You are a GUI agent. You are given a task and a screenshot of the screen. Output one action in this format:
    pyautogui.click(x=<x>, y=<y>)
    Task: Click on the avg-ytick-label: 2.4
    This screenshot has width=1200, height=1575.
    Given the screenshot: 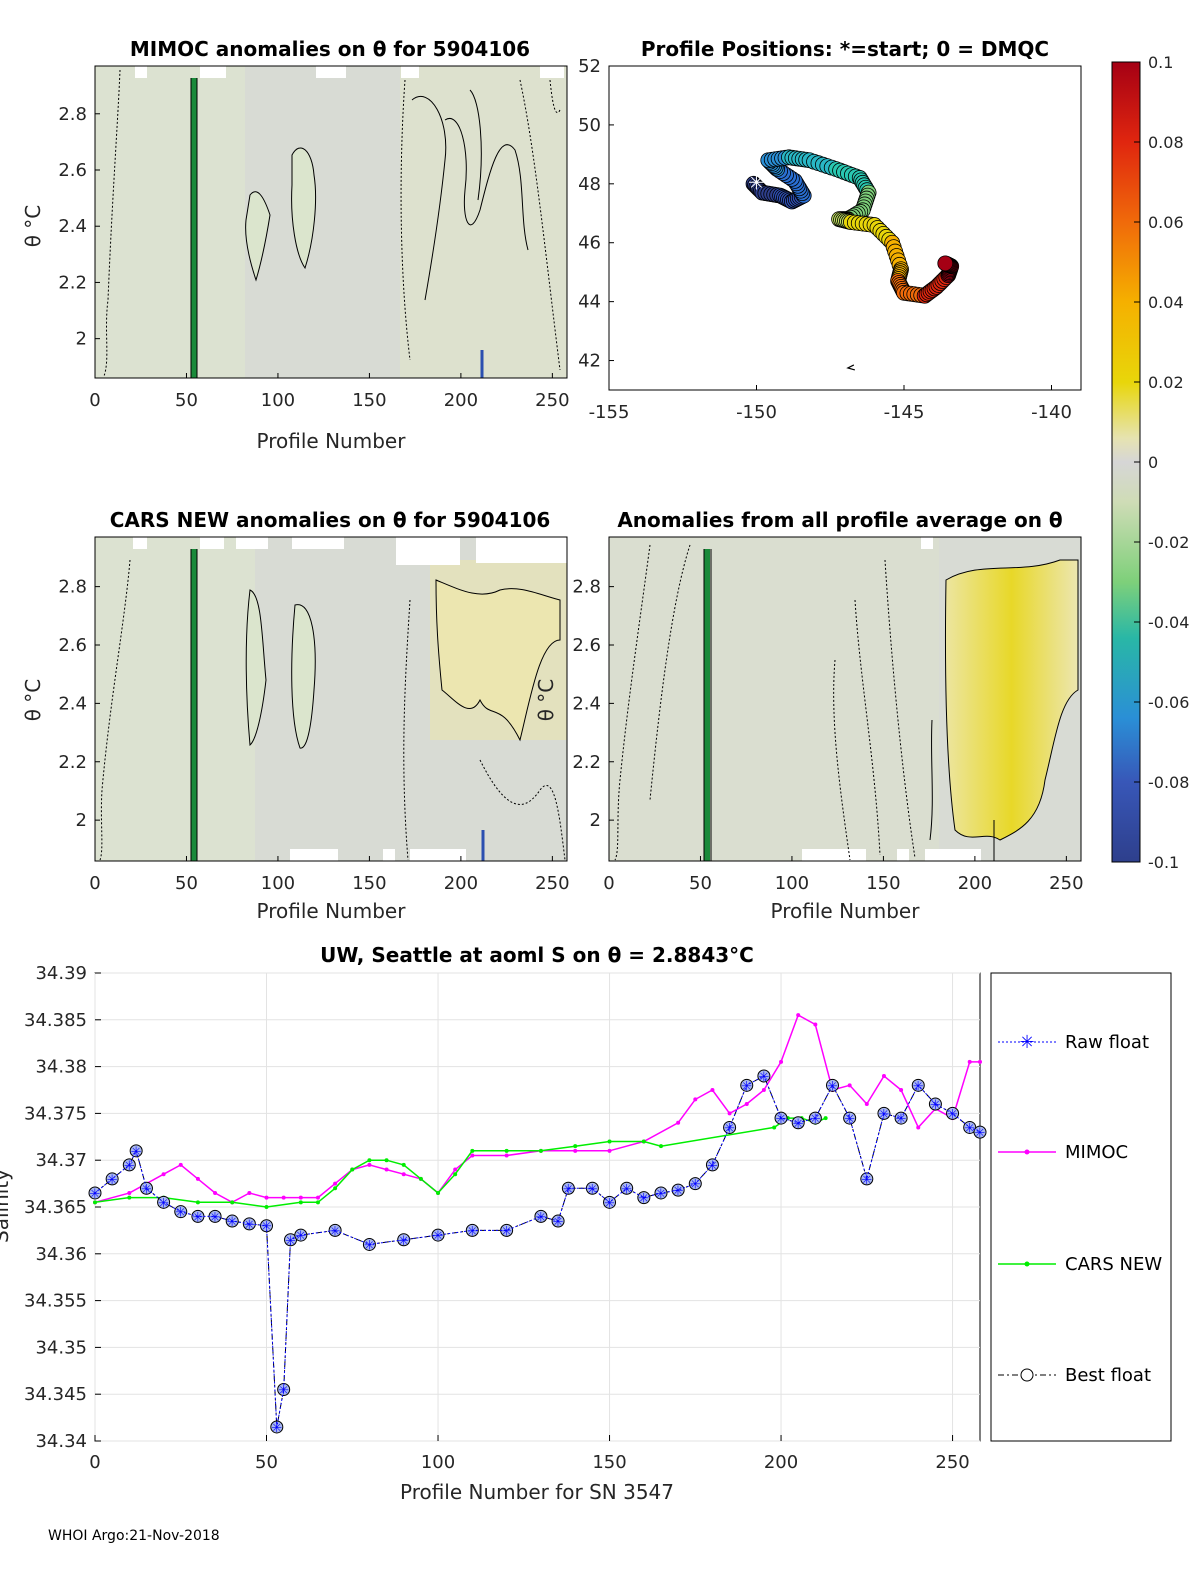 What is the action you would take?
    pyautogui.click(x=586, y=703)
    